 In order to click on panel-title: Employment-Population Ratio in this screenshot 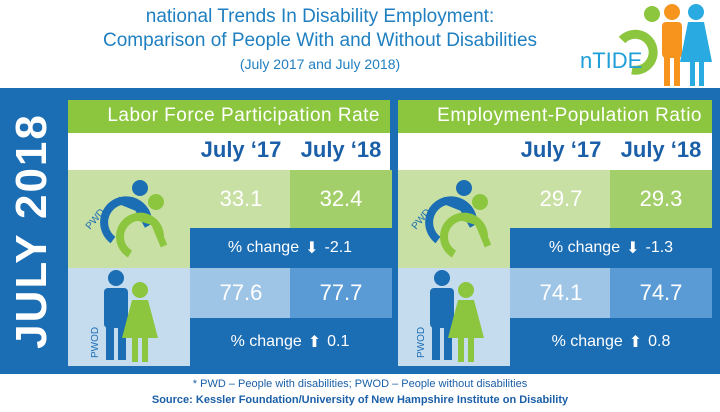, I will do `click(555, 116)`.